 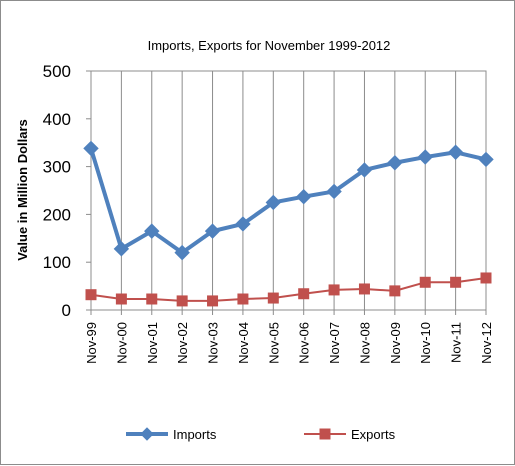 What do you see at coordinates (121, 343) in the screenshot?
I see `x-tick-label: Nov-00` at bounding box center [121, 343].